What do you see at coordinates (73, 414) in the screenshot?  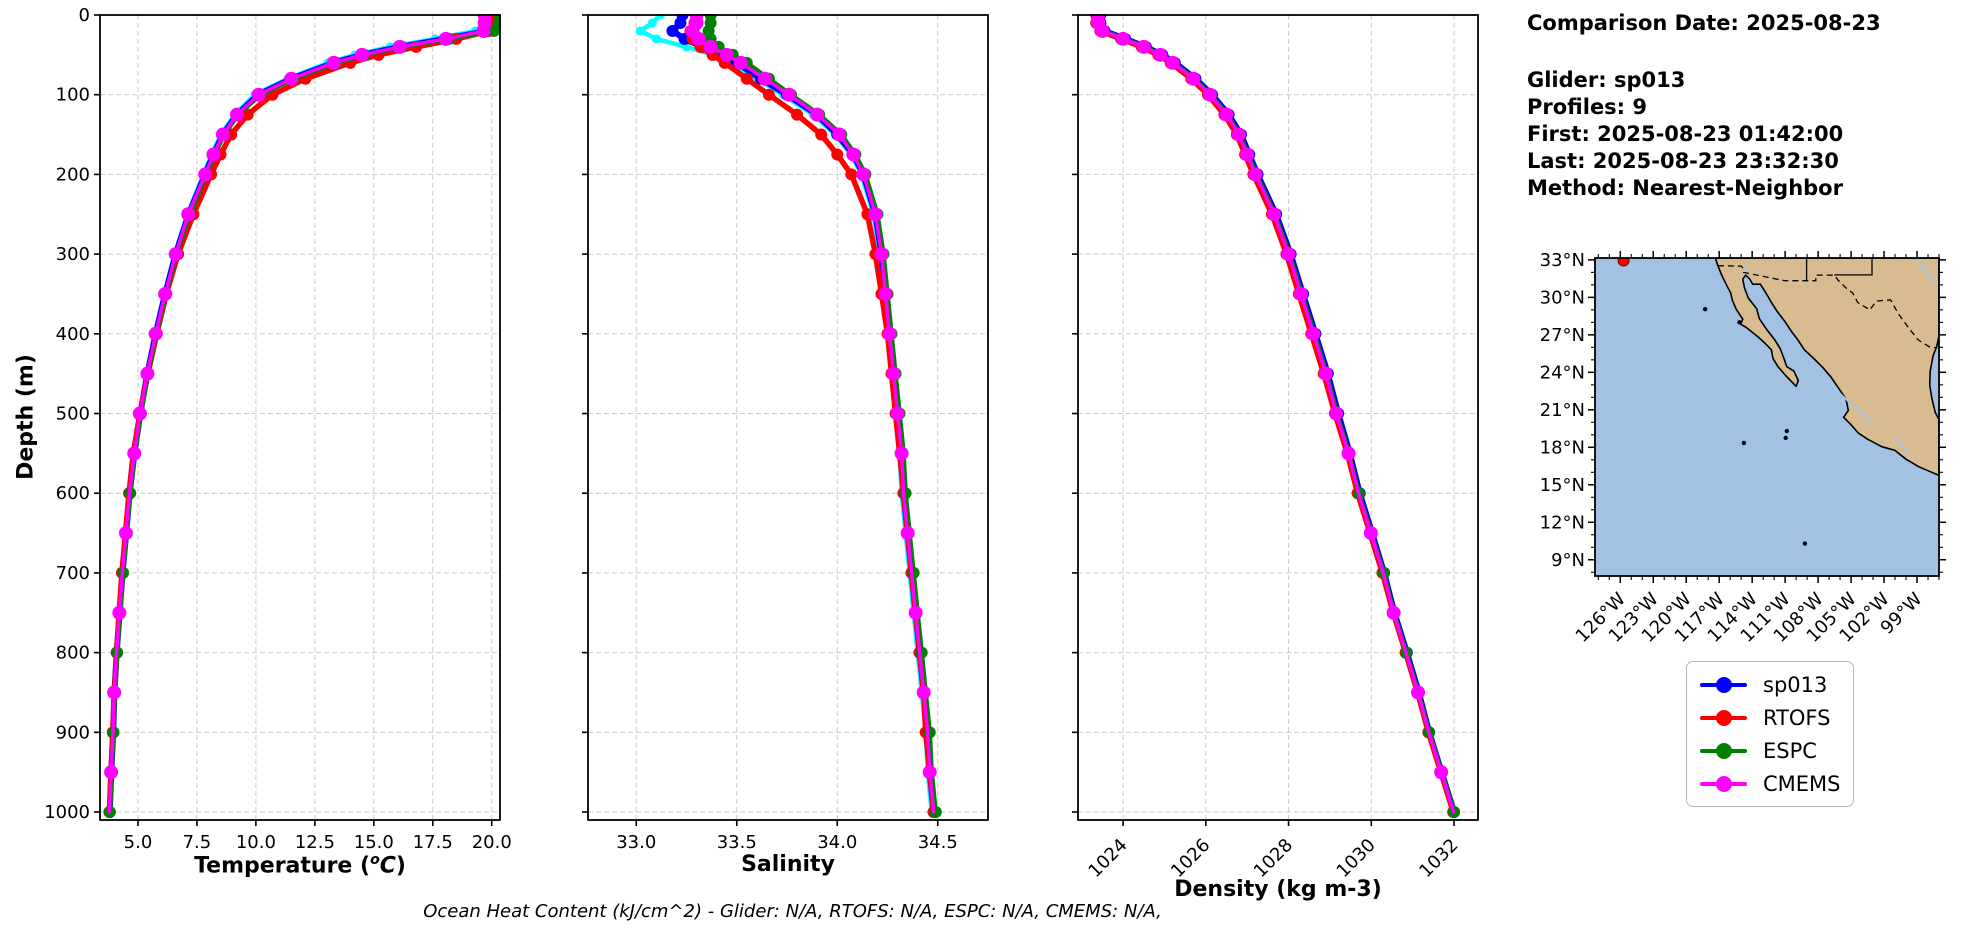 I see `depth-tick-label: 500` at bounding box center [73, 414].